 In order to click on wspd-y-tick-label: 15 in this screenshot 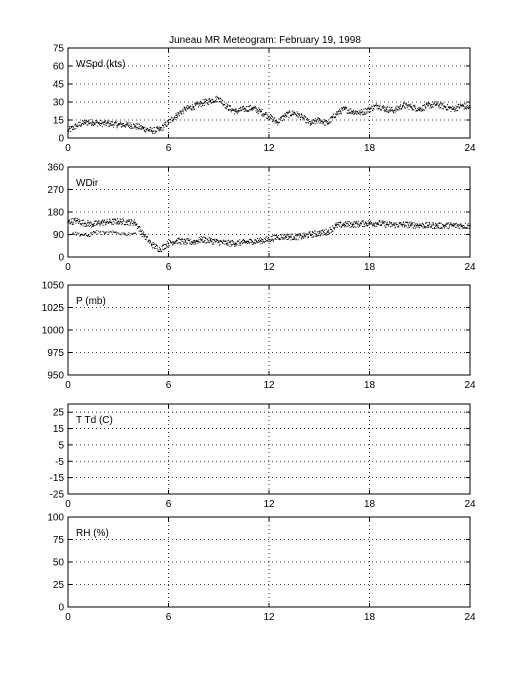, I will do `click(59, 121)`.